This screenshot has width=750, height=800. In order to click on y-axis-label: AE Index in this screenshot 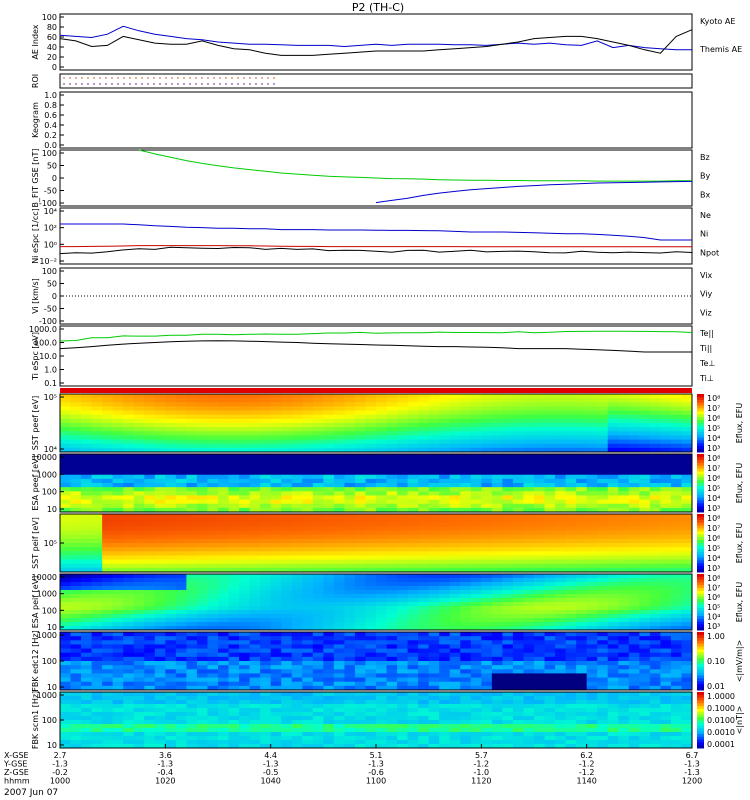, I will do `click(35, 41)`.